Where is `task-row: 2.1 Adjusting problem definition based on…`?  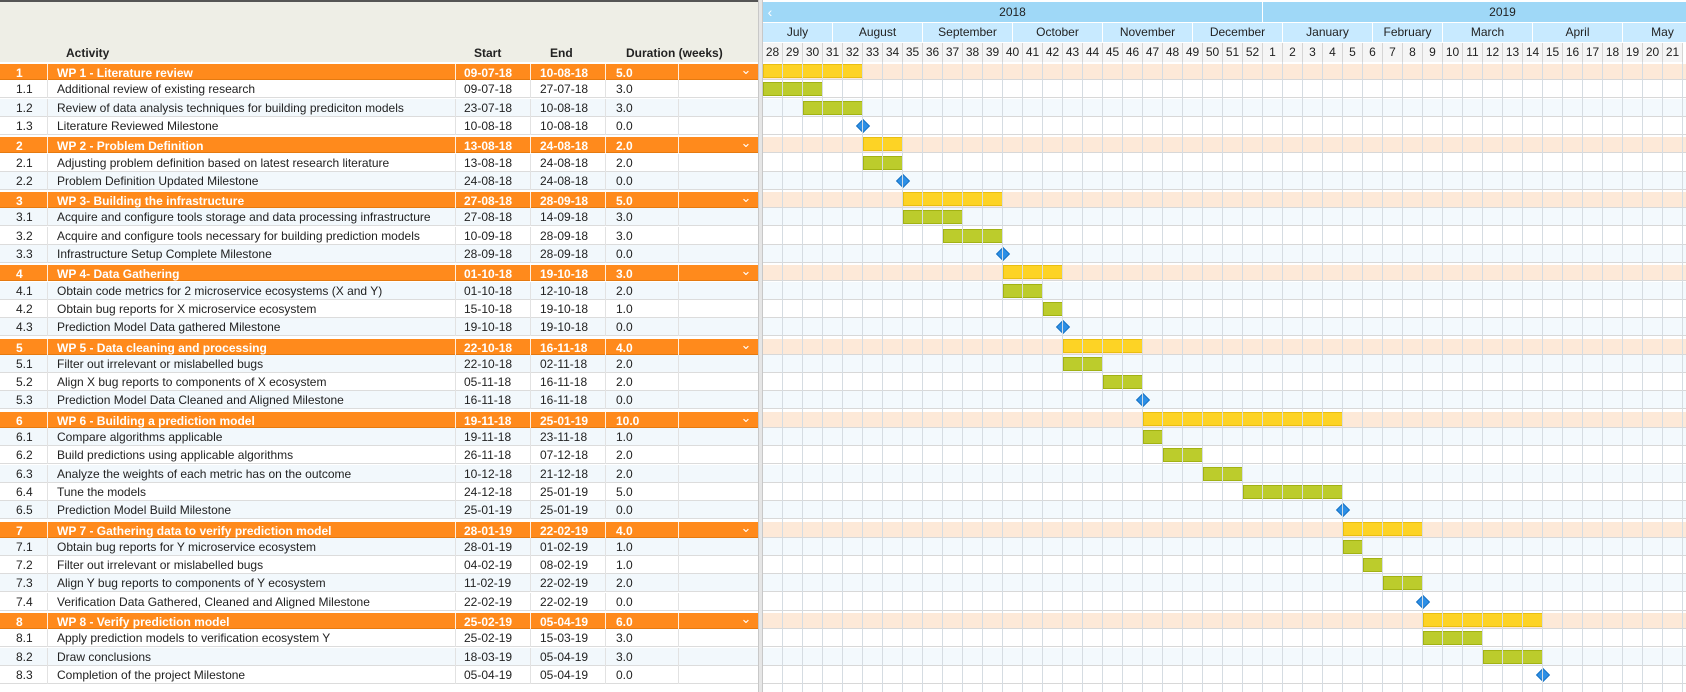
task-row: 2.1 Adjusting problem definition based on… is located at coordinates (379, 162).